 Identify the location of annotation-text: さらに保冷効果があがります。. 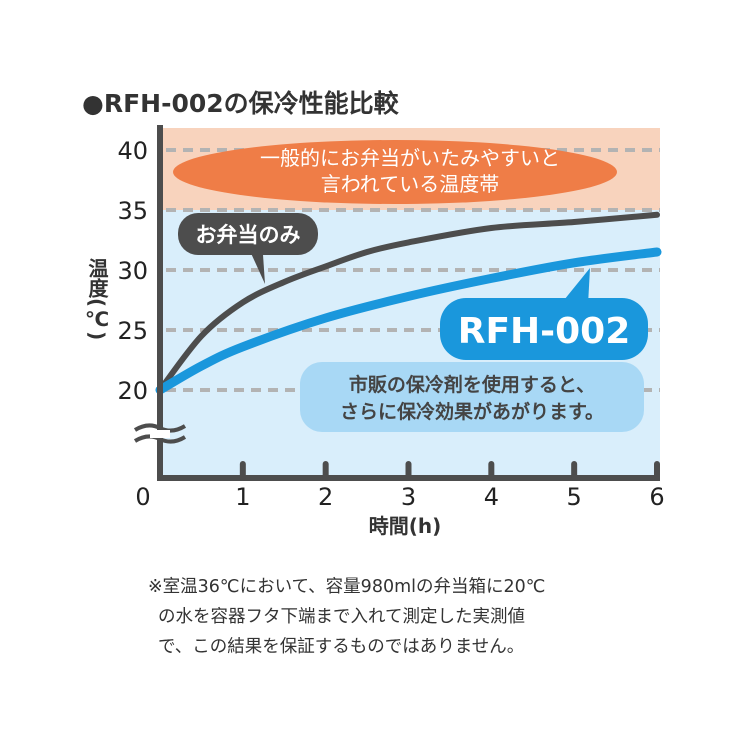
(472, 411).